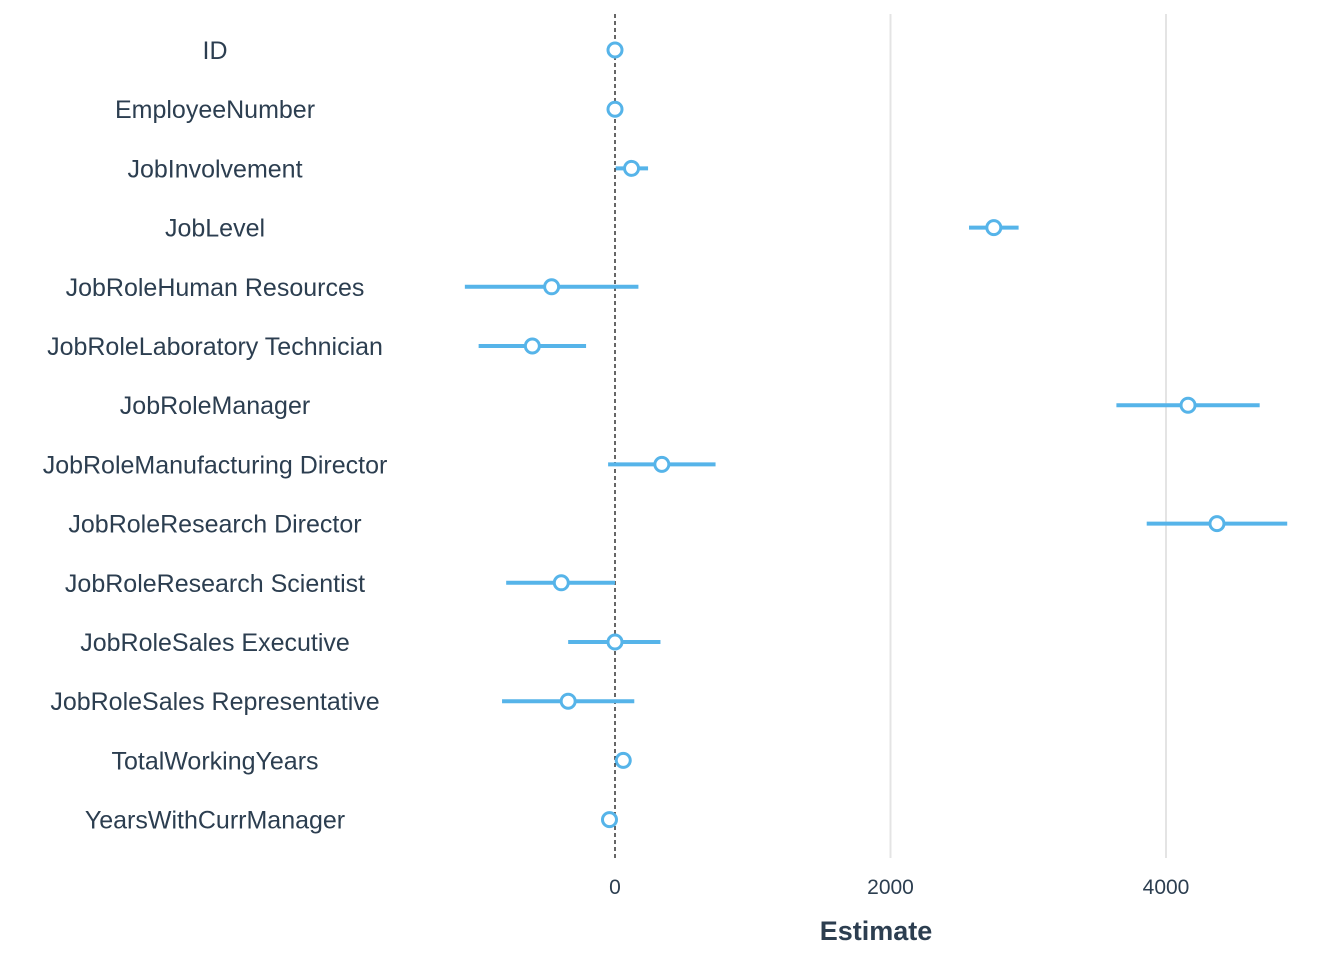 The image size is (1344, 960). I want to click on term-label: EmployeeNumber, so click(215, 110).